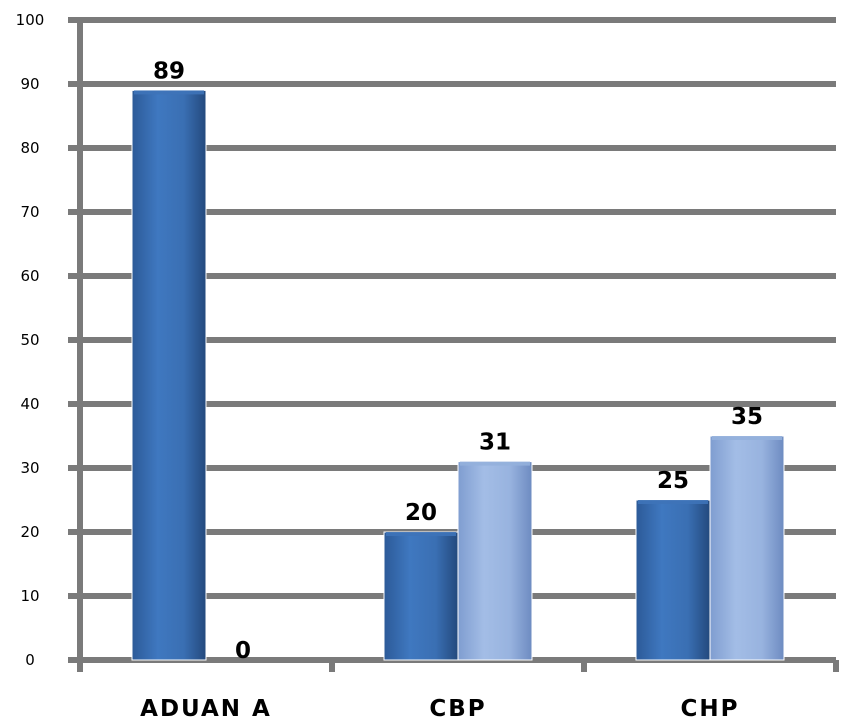 This screenshot has height=723, width=848. I want to click on y-tick-label: 30, so click(29, 468).